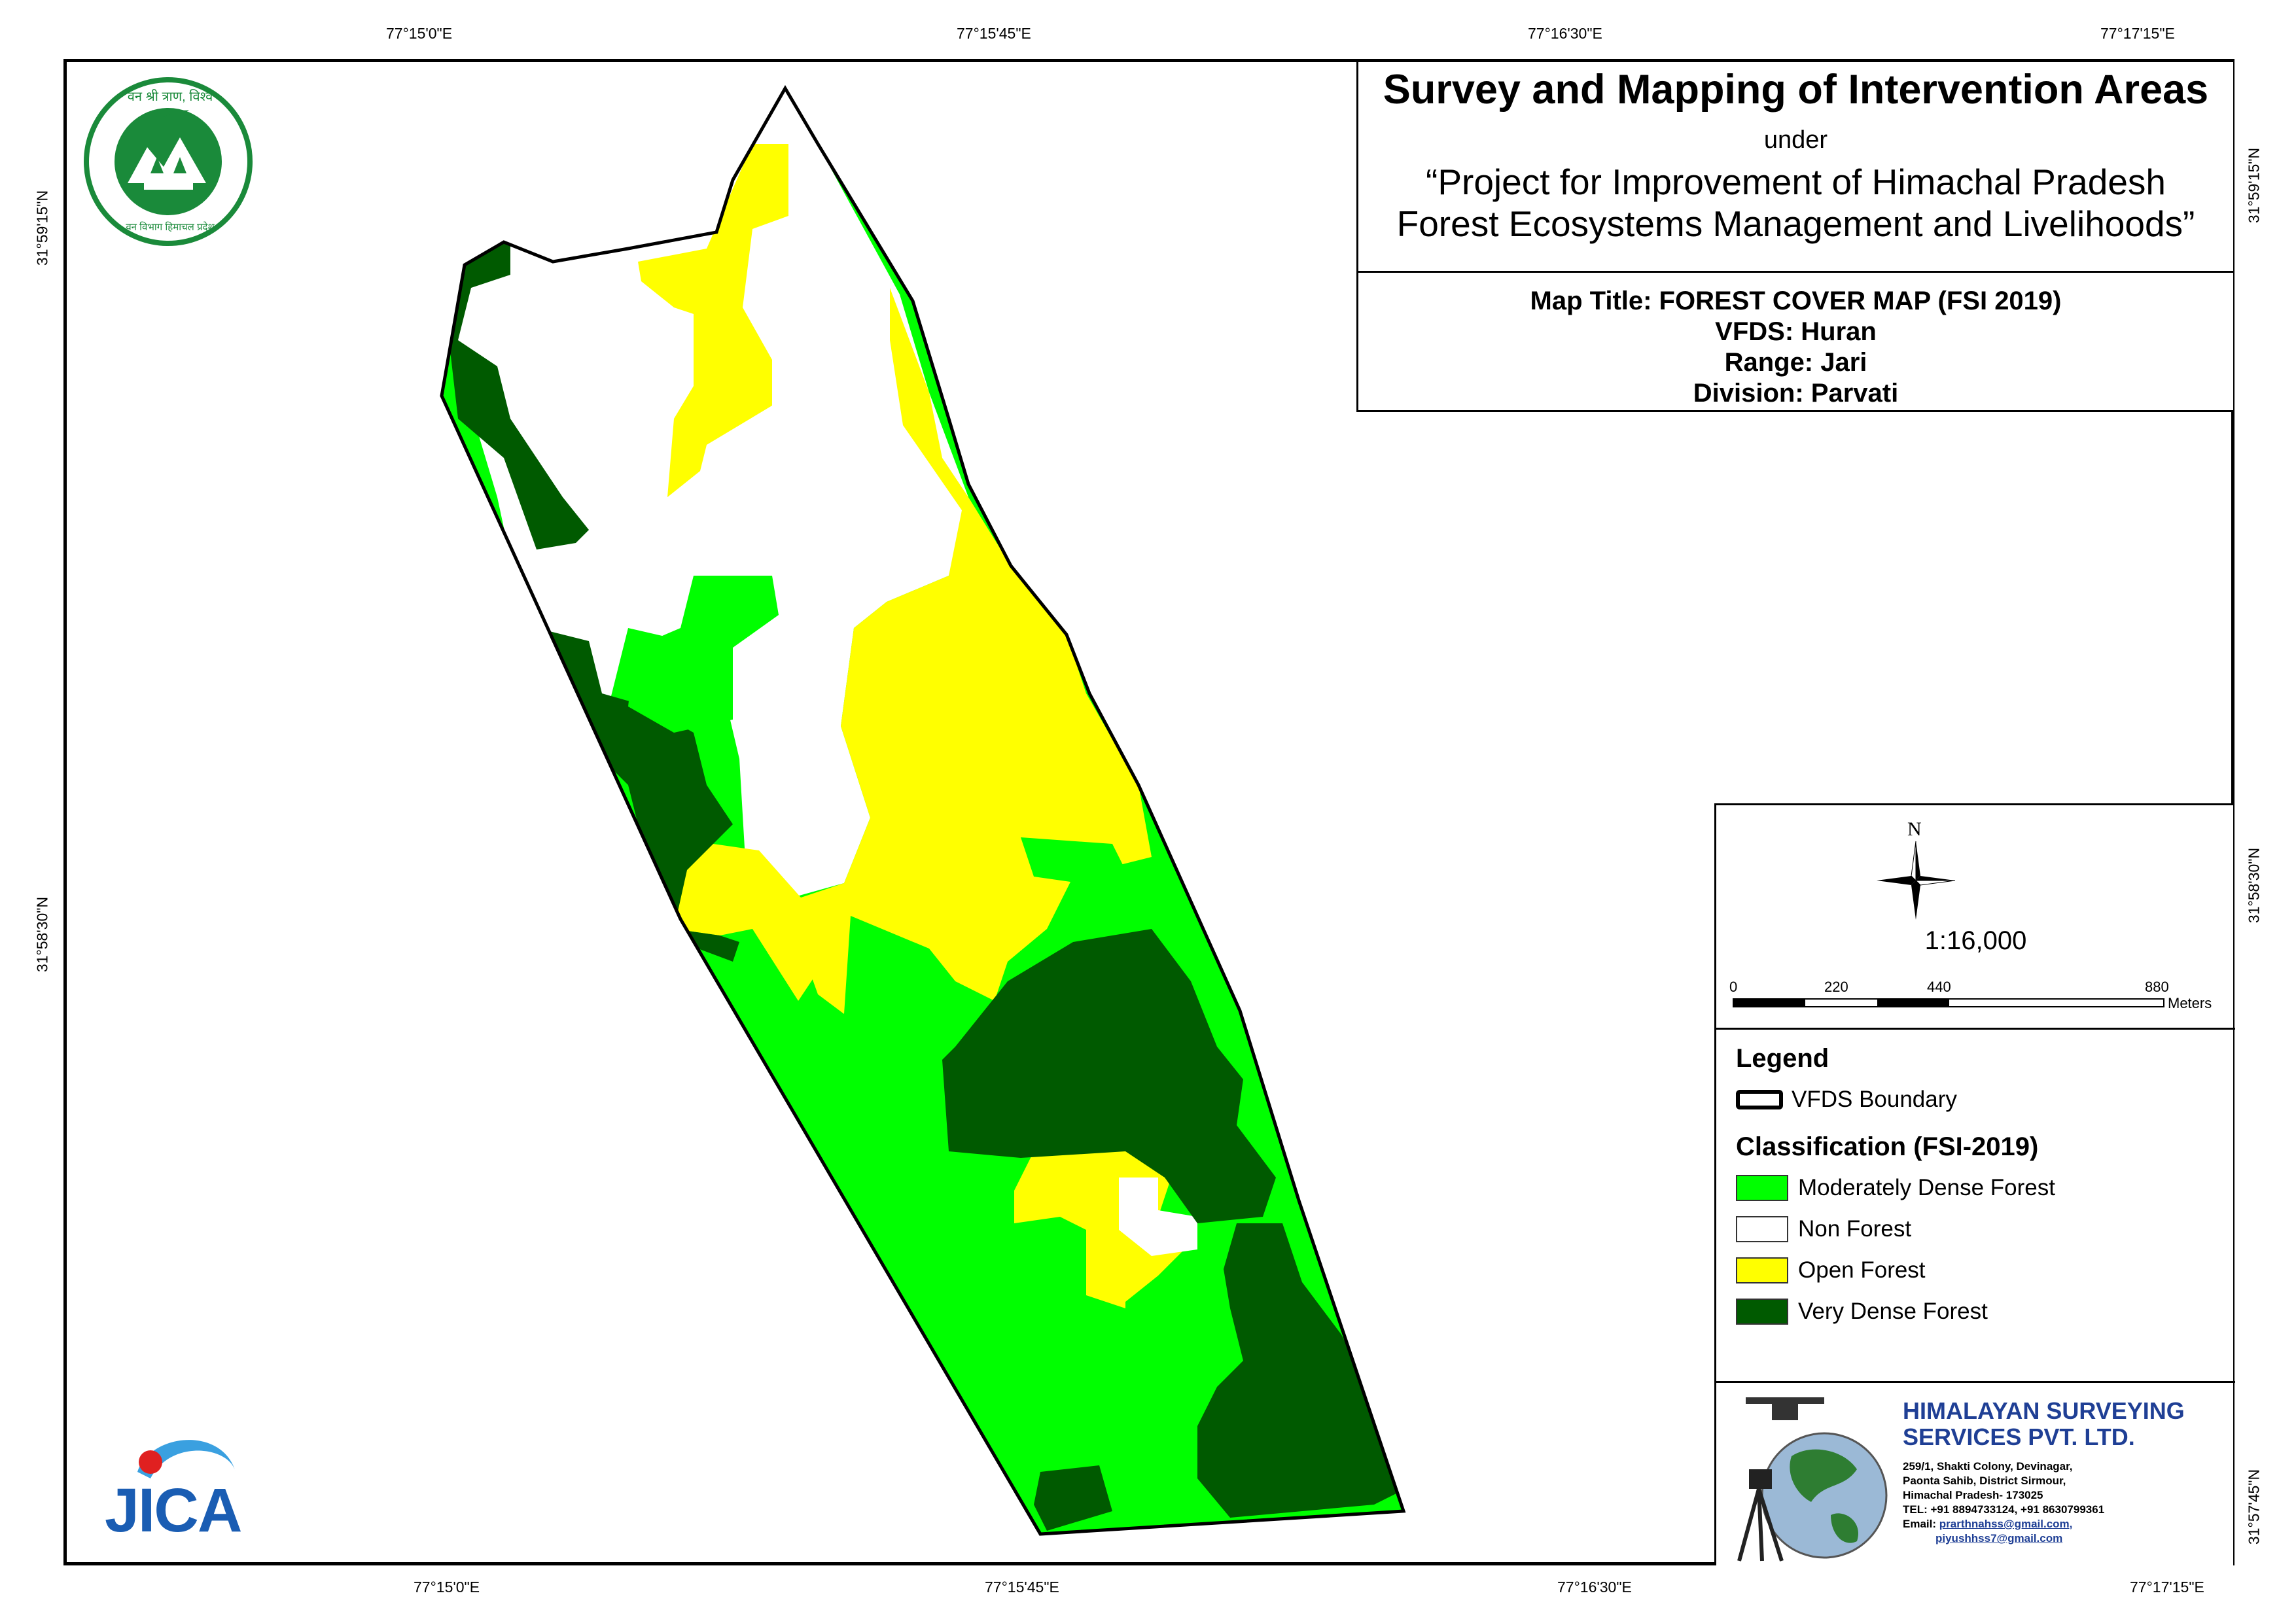  I want to click on hp-forest-emblem-icon, so click(168, 162).